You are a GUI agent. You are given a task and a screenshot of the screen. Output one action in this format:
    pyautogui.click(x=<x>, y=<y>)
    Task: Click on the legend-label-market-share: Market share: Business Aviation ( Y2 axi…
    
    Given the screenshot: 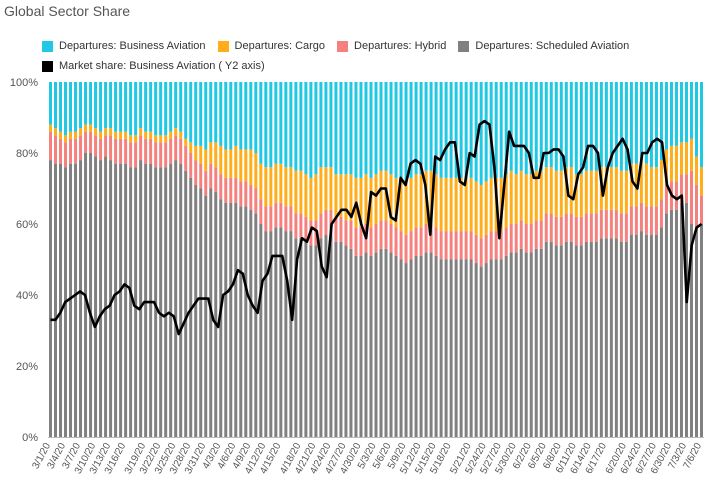 What is the action you would take?
    pyautogui.click(x=162, y=66)
    